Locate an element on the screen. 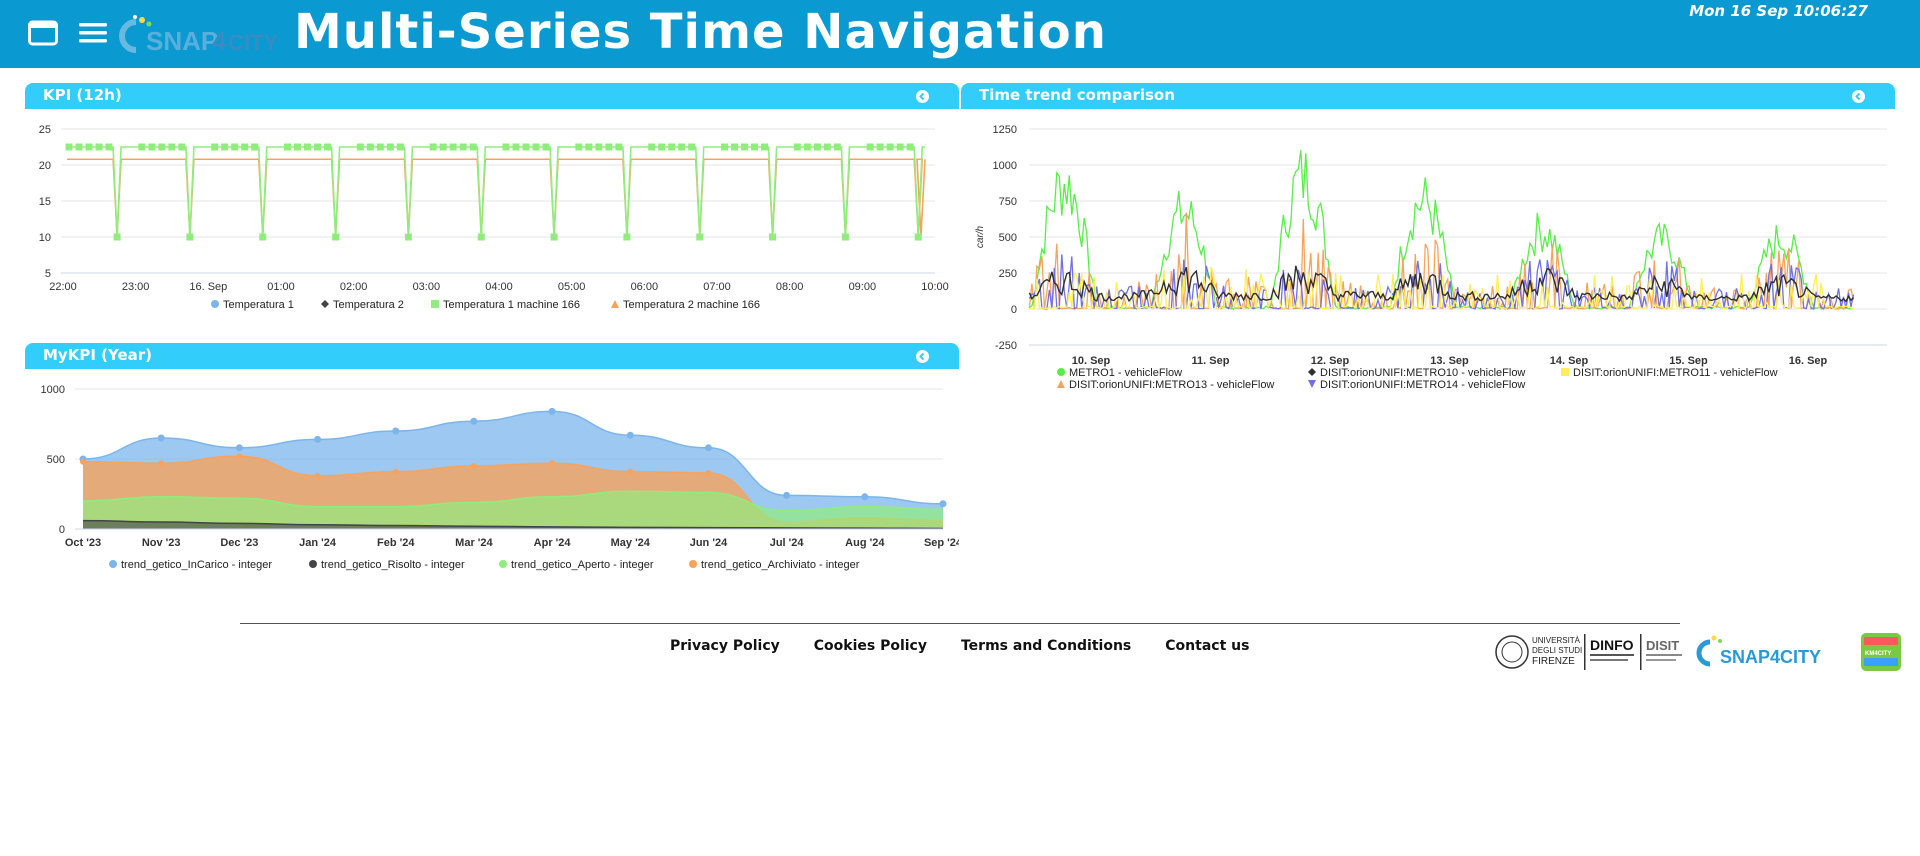  svg-text: SNAP is located at coordinates (182, 41).